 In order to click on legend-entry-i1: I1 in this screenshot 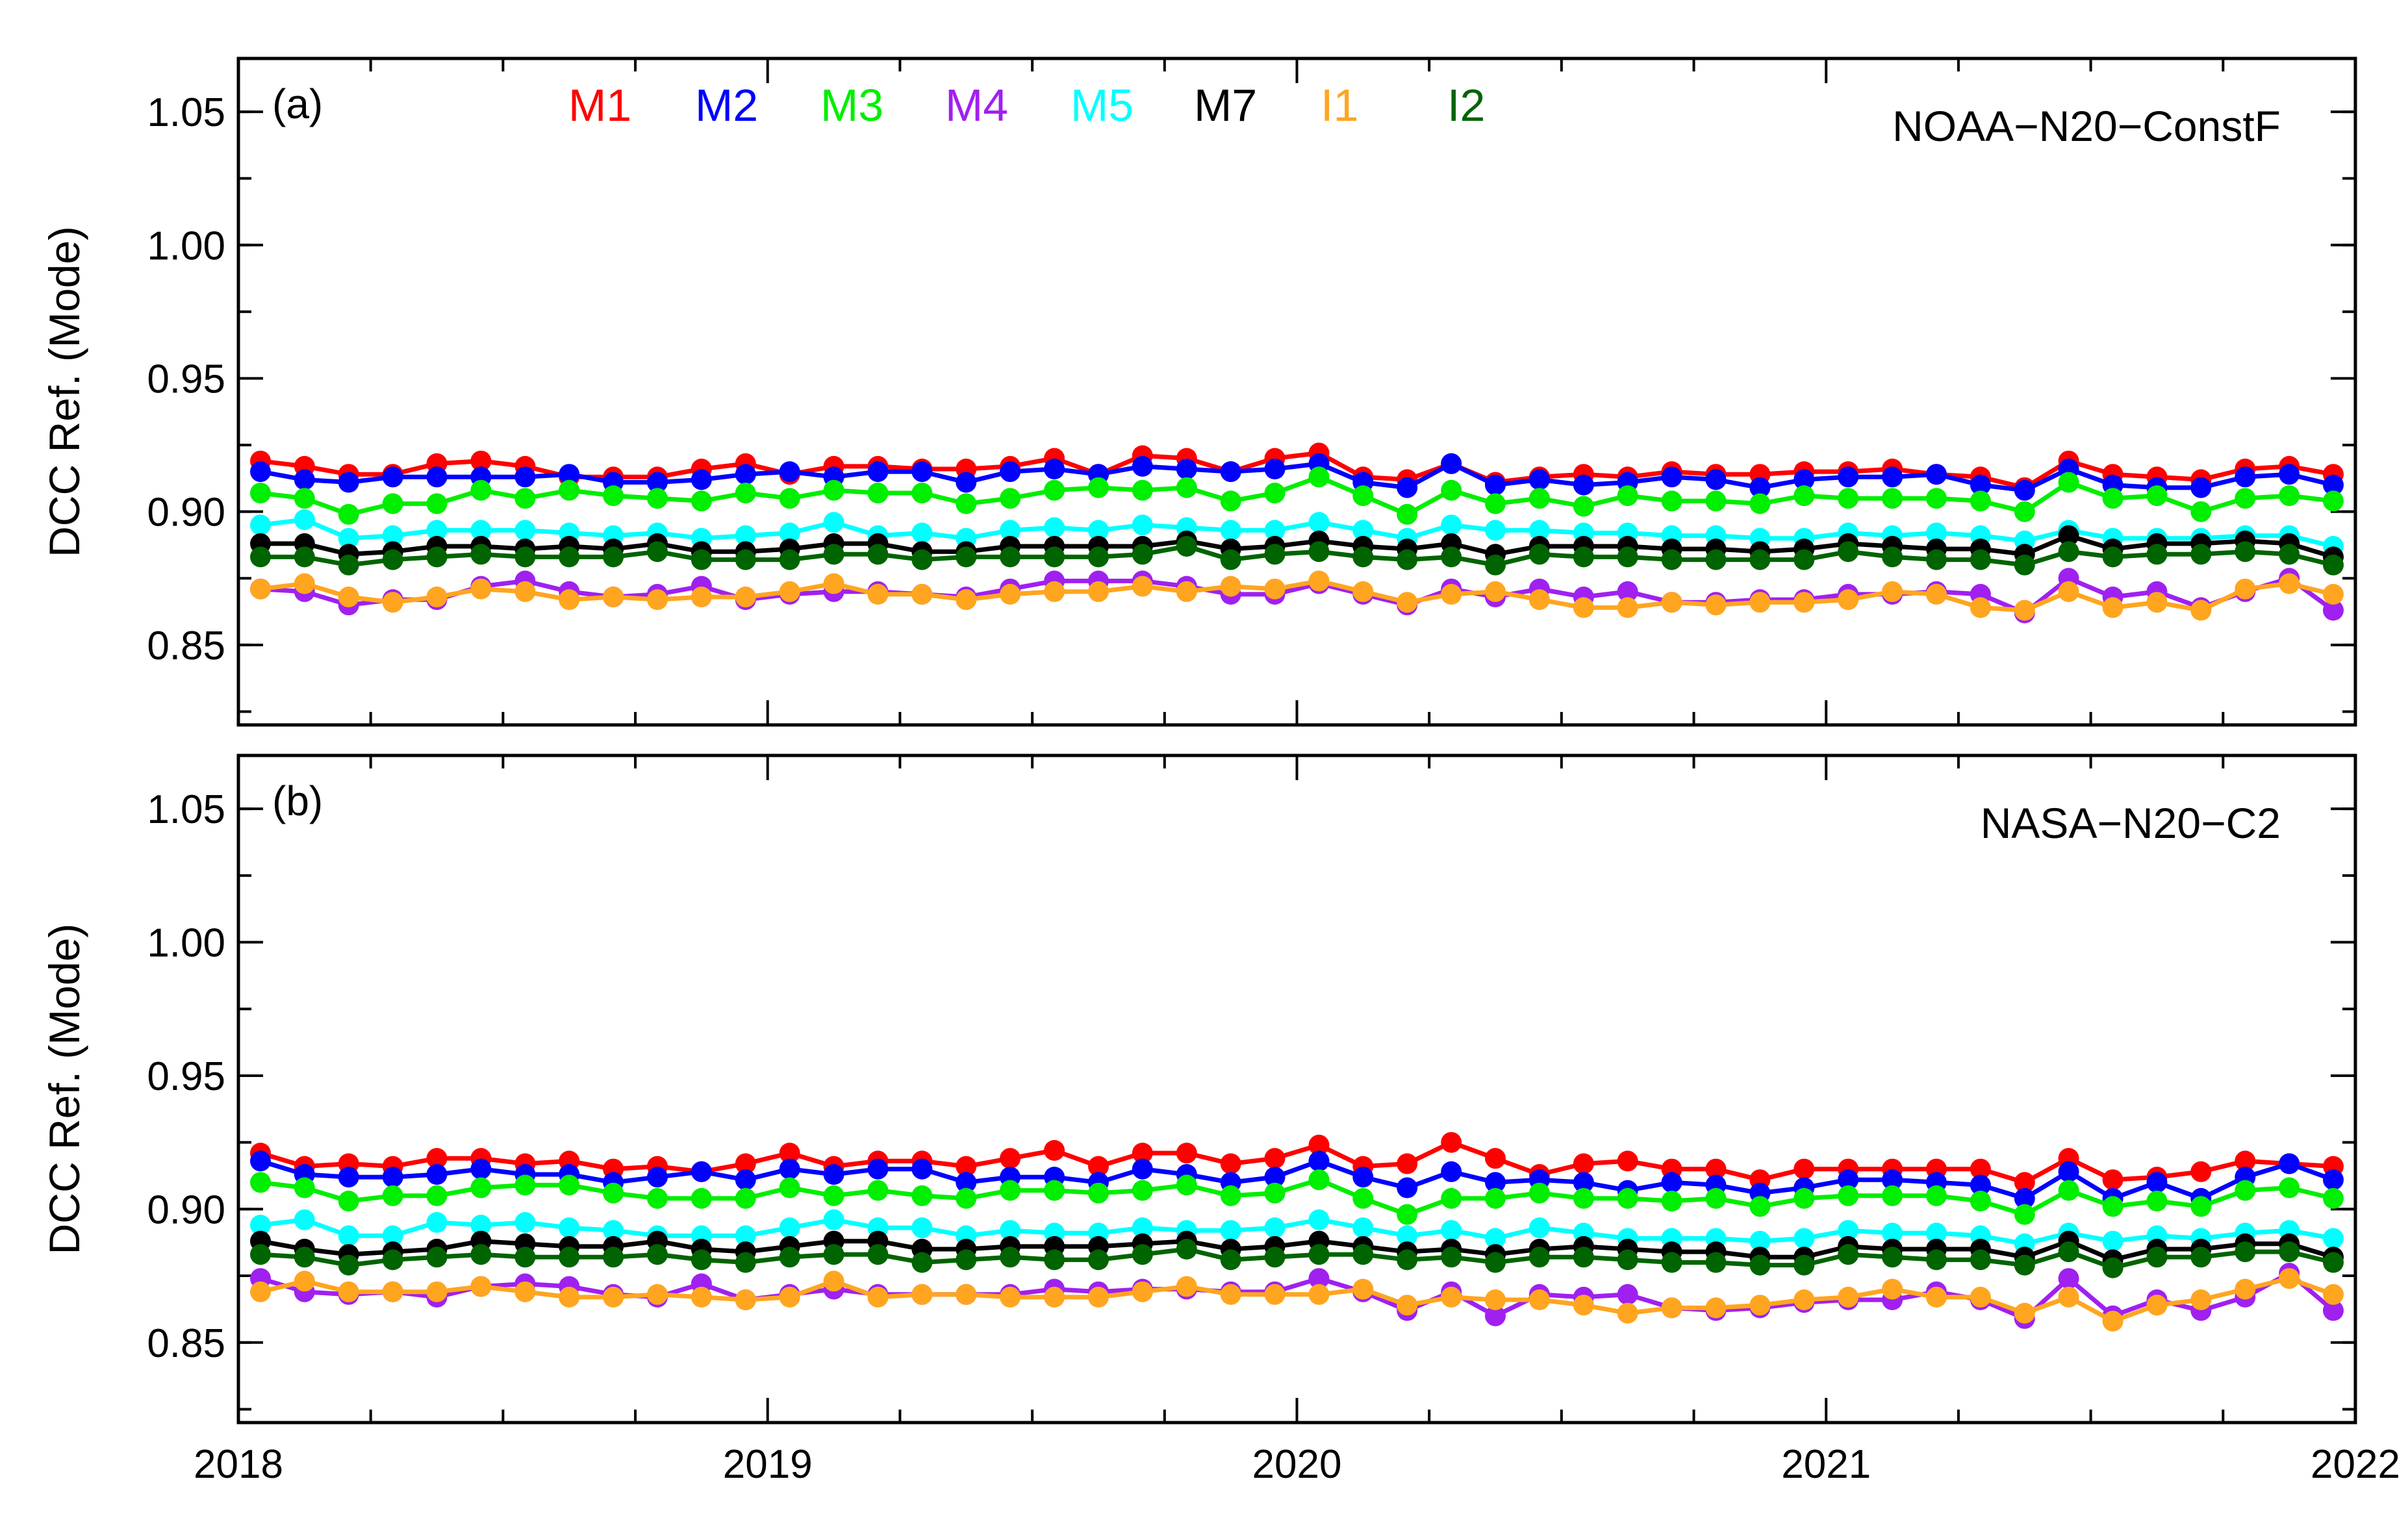, I will do `click(1339, 105)`.